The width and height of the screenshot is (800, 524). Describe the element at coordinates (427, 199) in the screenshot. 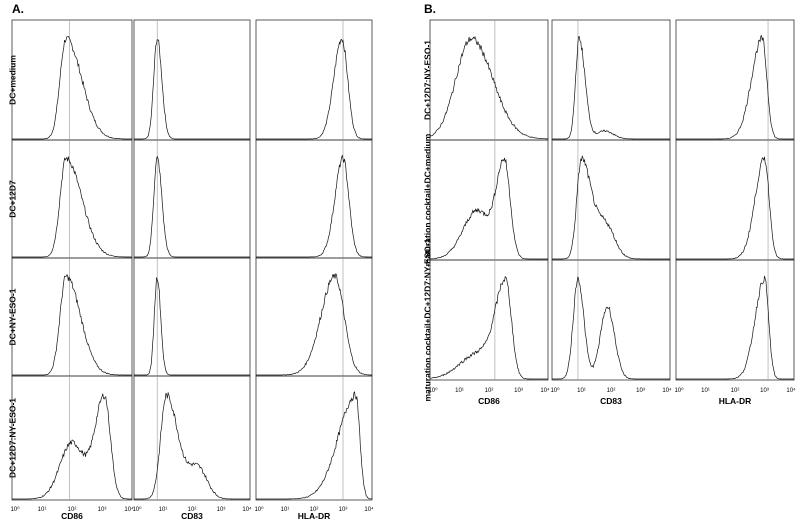

I see `row-label: maturation cocktail+DC+medium` at that location.